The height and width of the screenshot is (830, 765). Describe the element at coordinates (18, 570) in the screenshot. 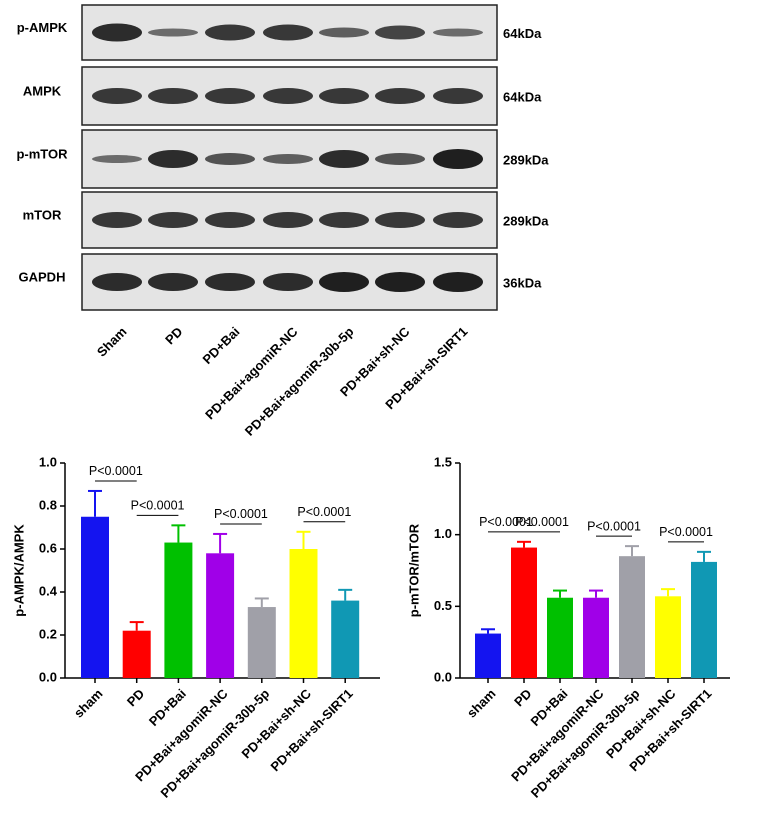

I see `y-axis-label: p-AMPK/AMPK` at that location.